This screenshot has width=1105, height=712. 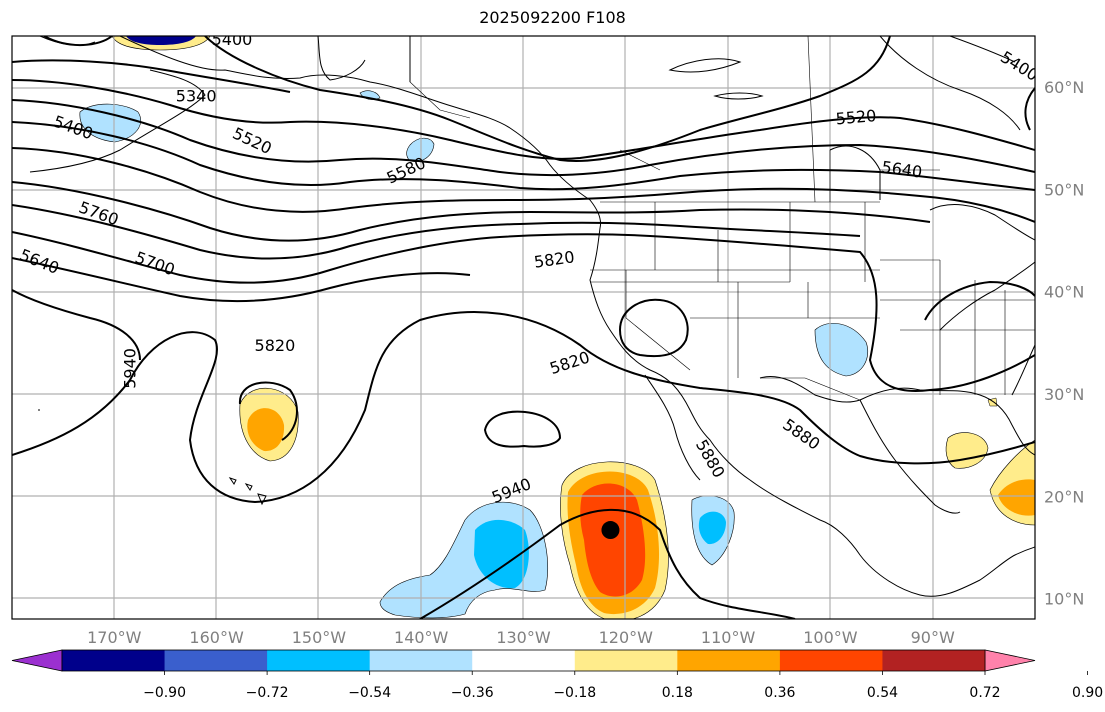 What do you see at coordinates (232, 39) in the screenshot?
I see `contour-label: 5400` at bounding box center [232, 39].